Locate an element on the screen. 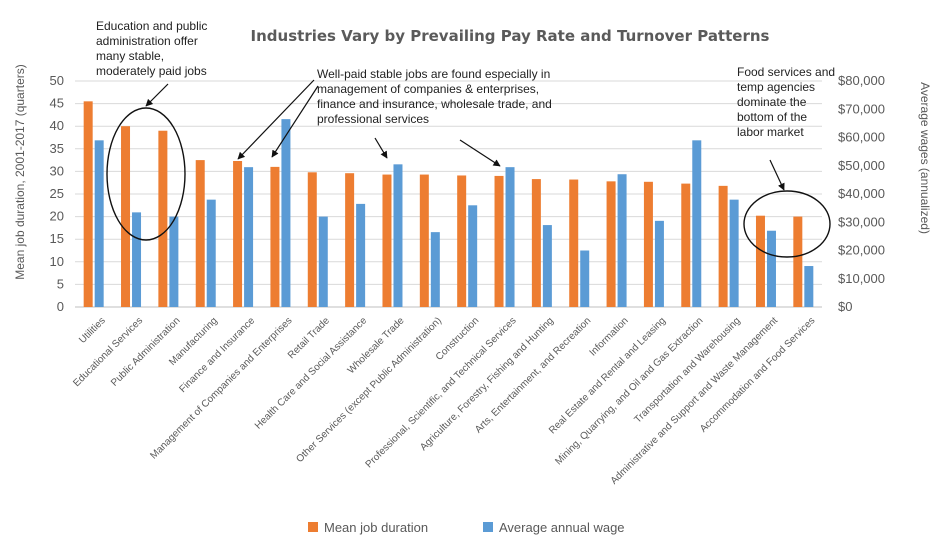 Image resolution: width=930 pixels, height=539 pixels. y-tick-label: 40 is located at coordinates (57, 125).